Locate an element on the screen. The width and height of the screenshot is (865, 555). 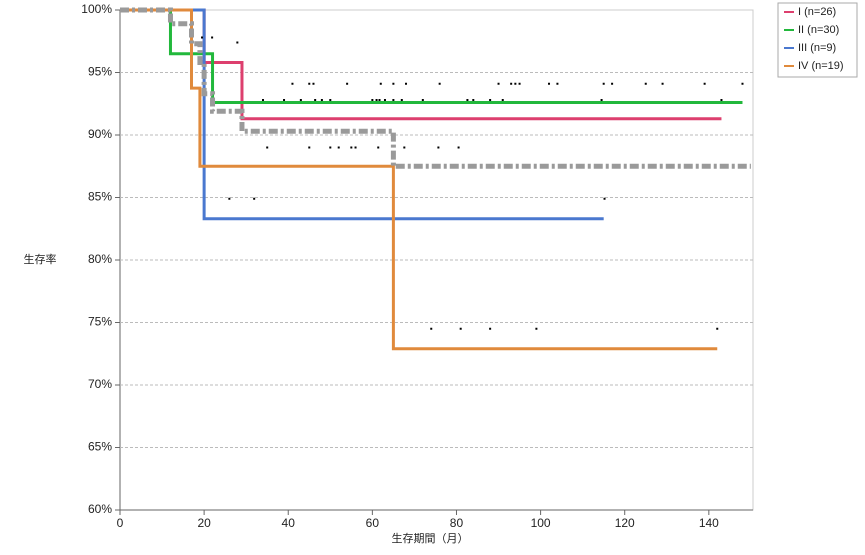
x-tick-label: 60 is located at coordinates (373, 523).